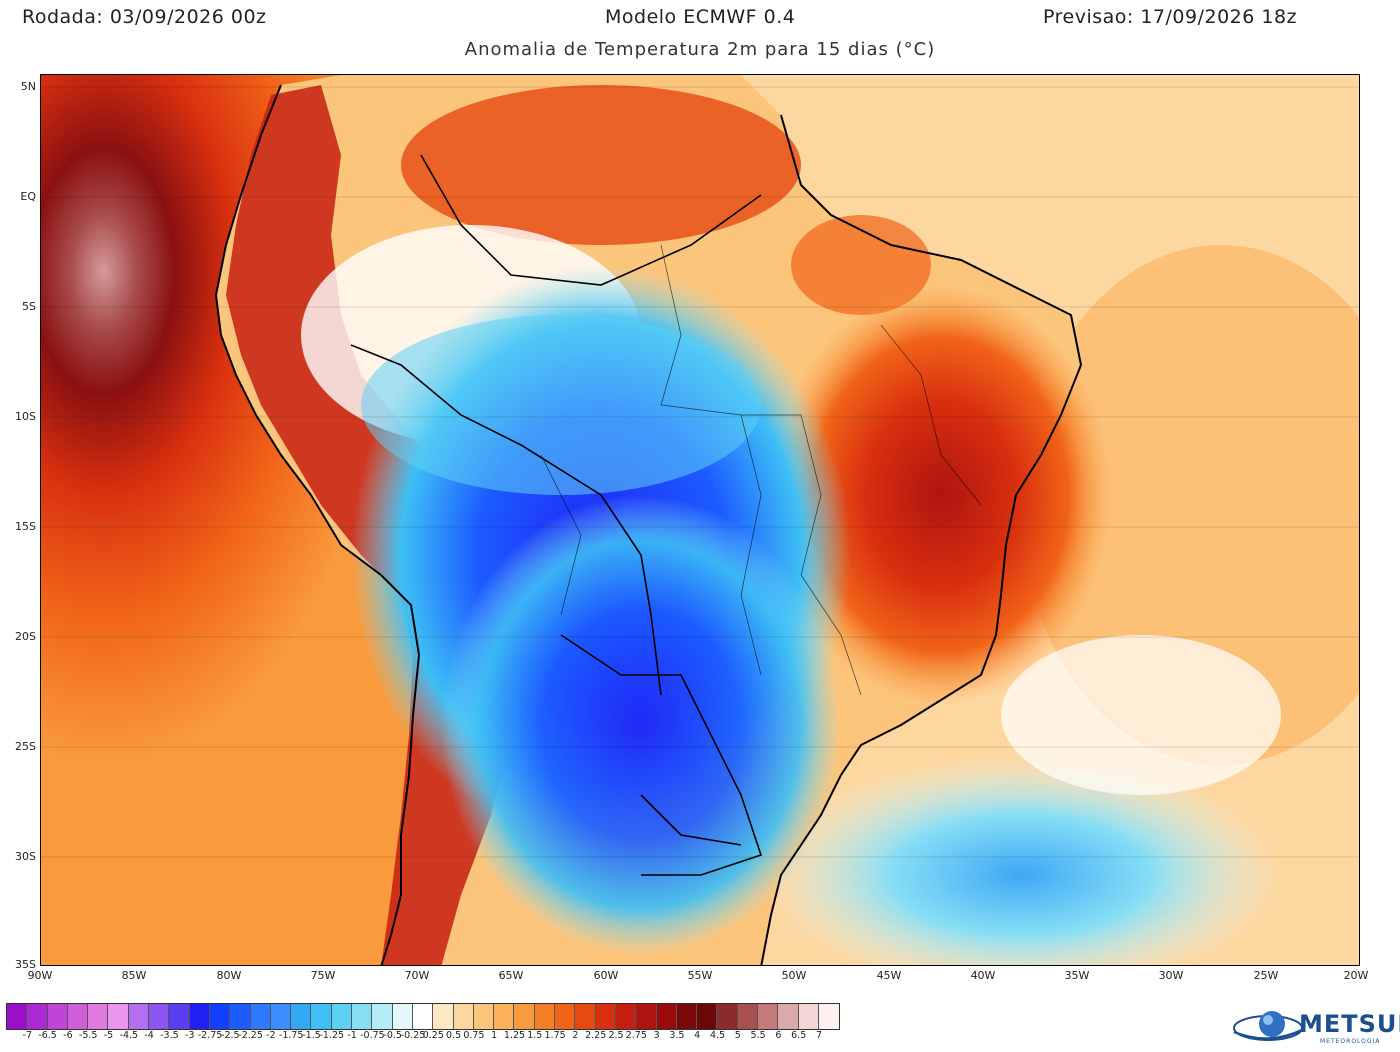  What do you see at coordinates (861, 265) in the screenshot?
I see `para-warm` at bounding box center [861, 265].